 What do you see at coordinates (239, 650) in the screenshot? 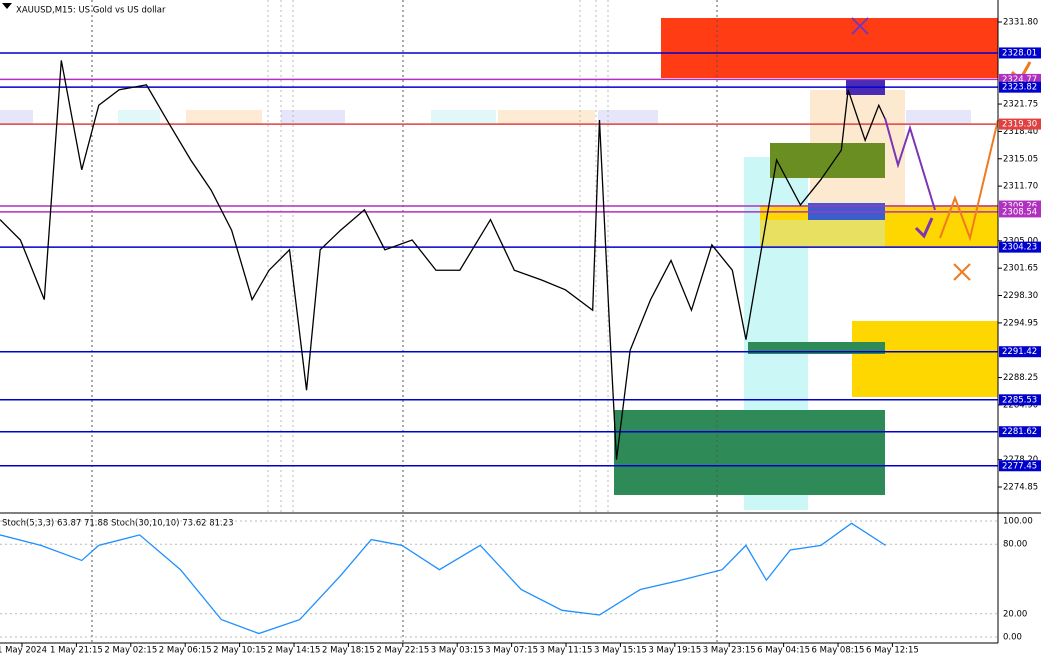
I see `x-tick-label: 2 May 10:15` at bounding box center [239, 650].